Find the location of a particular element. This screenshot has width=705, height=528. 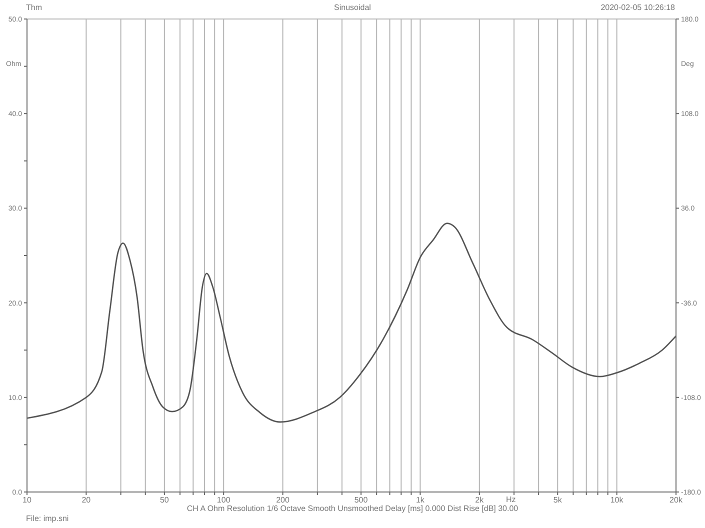

x-tick-label: 2k is located at coordinates (480, 500).